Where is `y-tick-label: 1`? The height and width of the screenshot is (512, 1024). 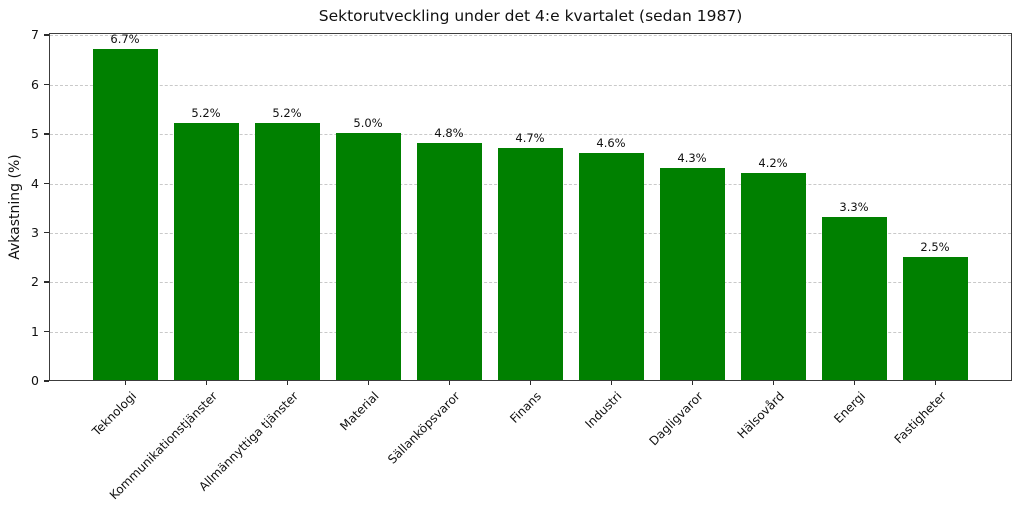
y-tick-label: 1 is located at coordinates (35, 331).